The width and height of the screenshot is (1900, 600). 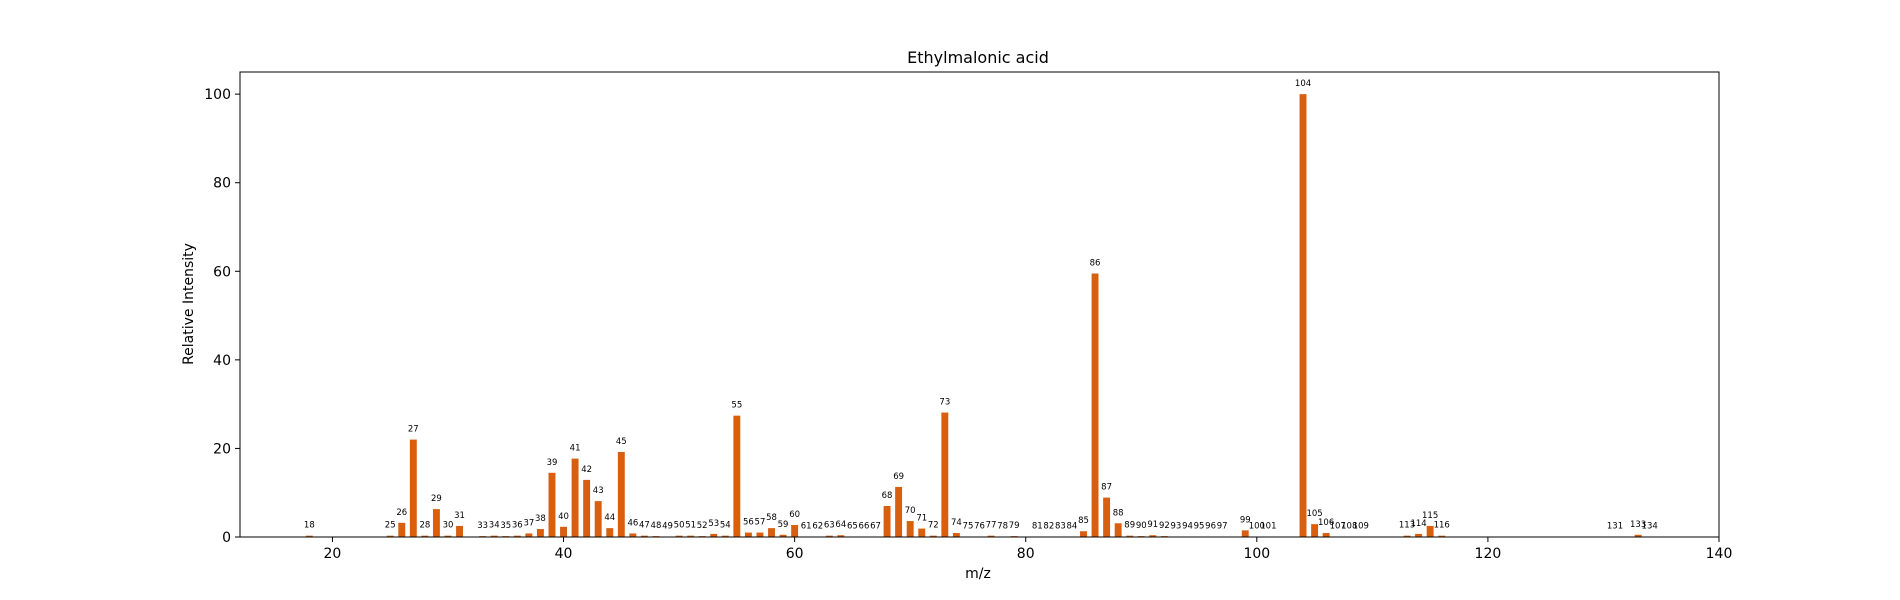 I want to click on peak-label-25: 25, so click(x=390, y=526).